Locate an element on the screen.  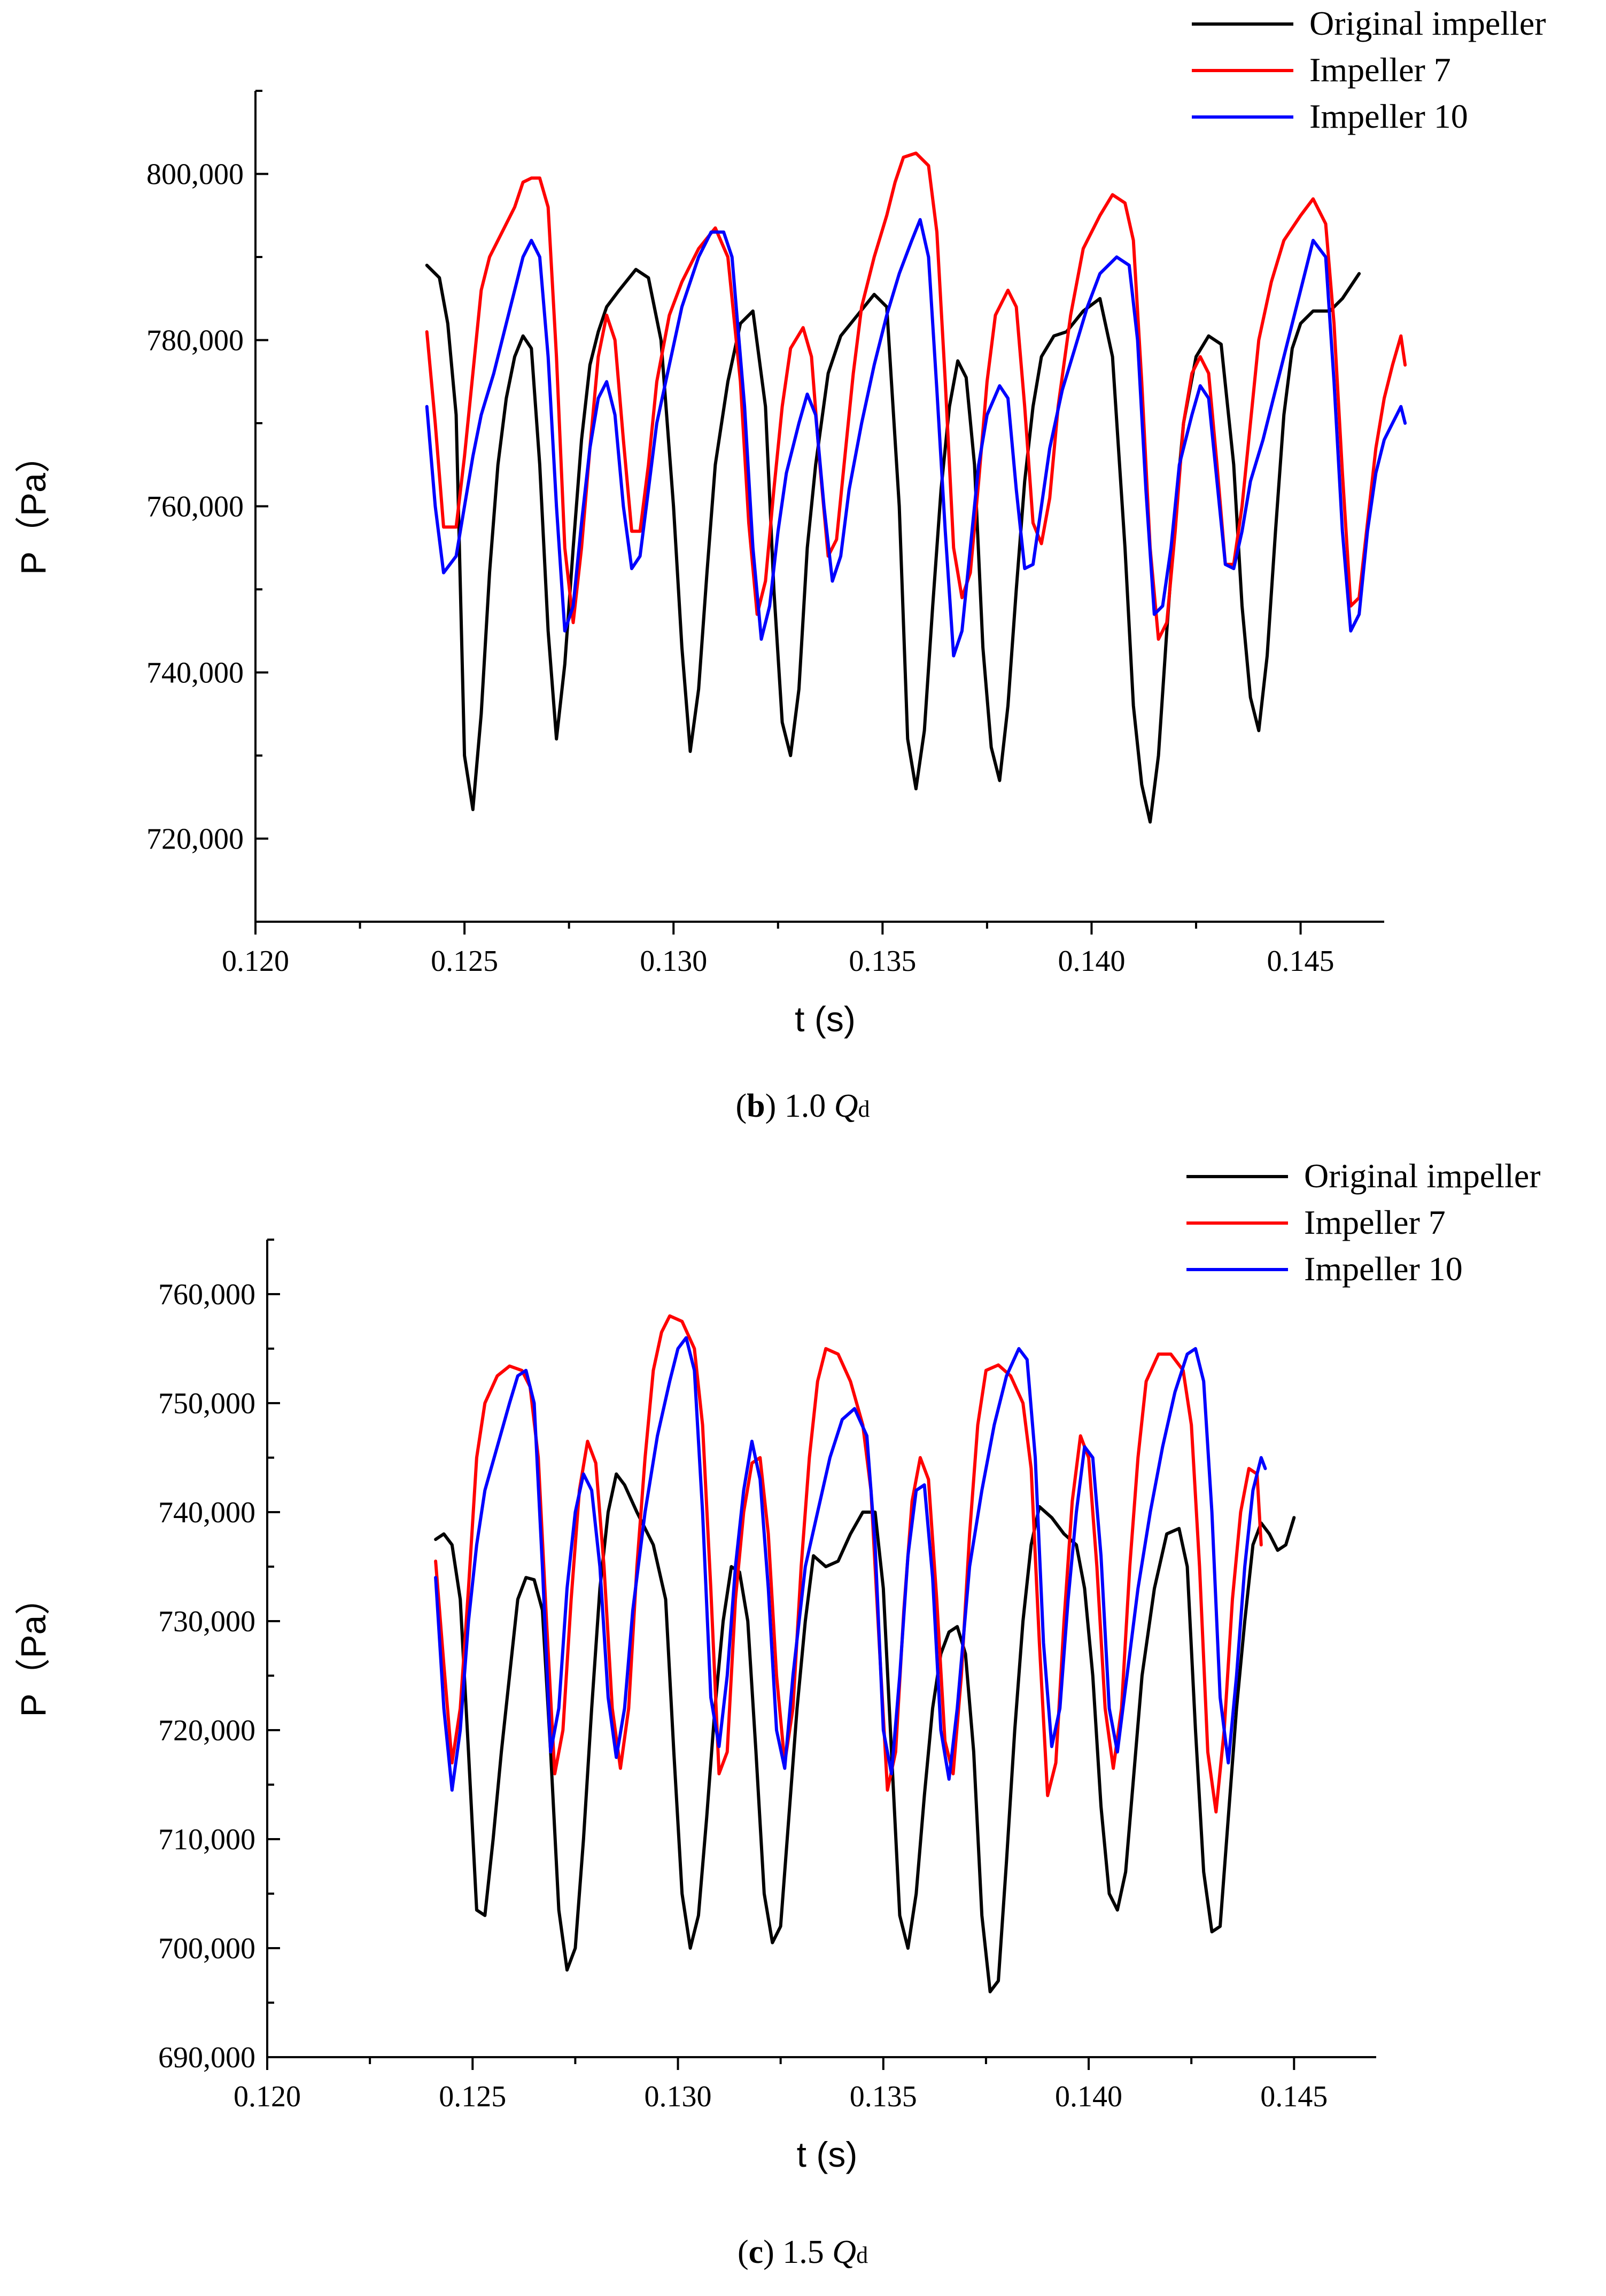
figure-caption: (b) 1.0 Qd is located at coordinates (802, 1106).